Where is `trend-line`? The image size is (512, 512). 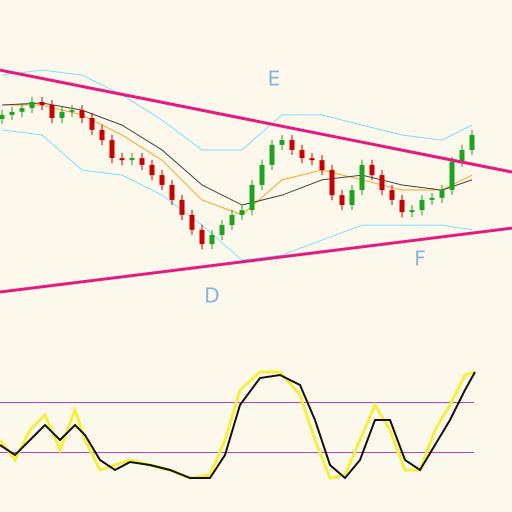 trend-line is located at coordinates (256, 260).